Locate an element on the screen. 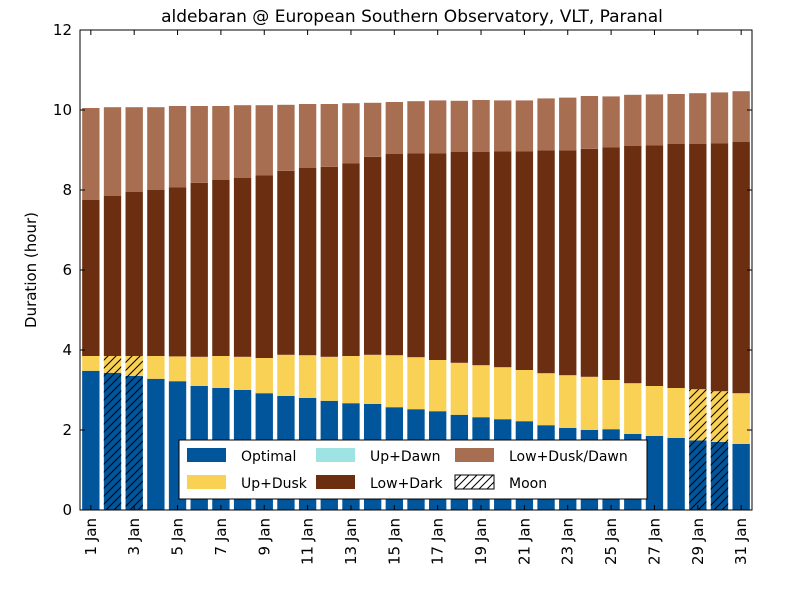  bar-up-dusk-21-jan is located at coordinates (524, 396).